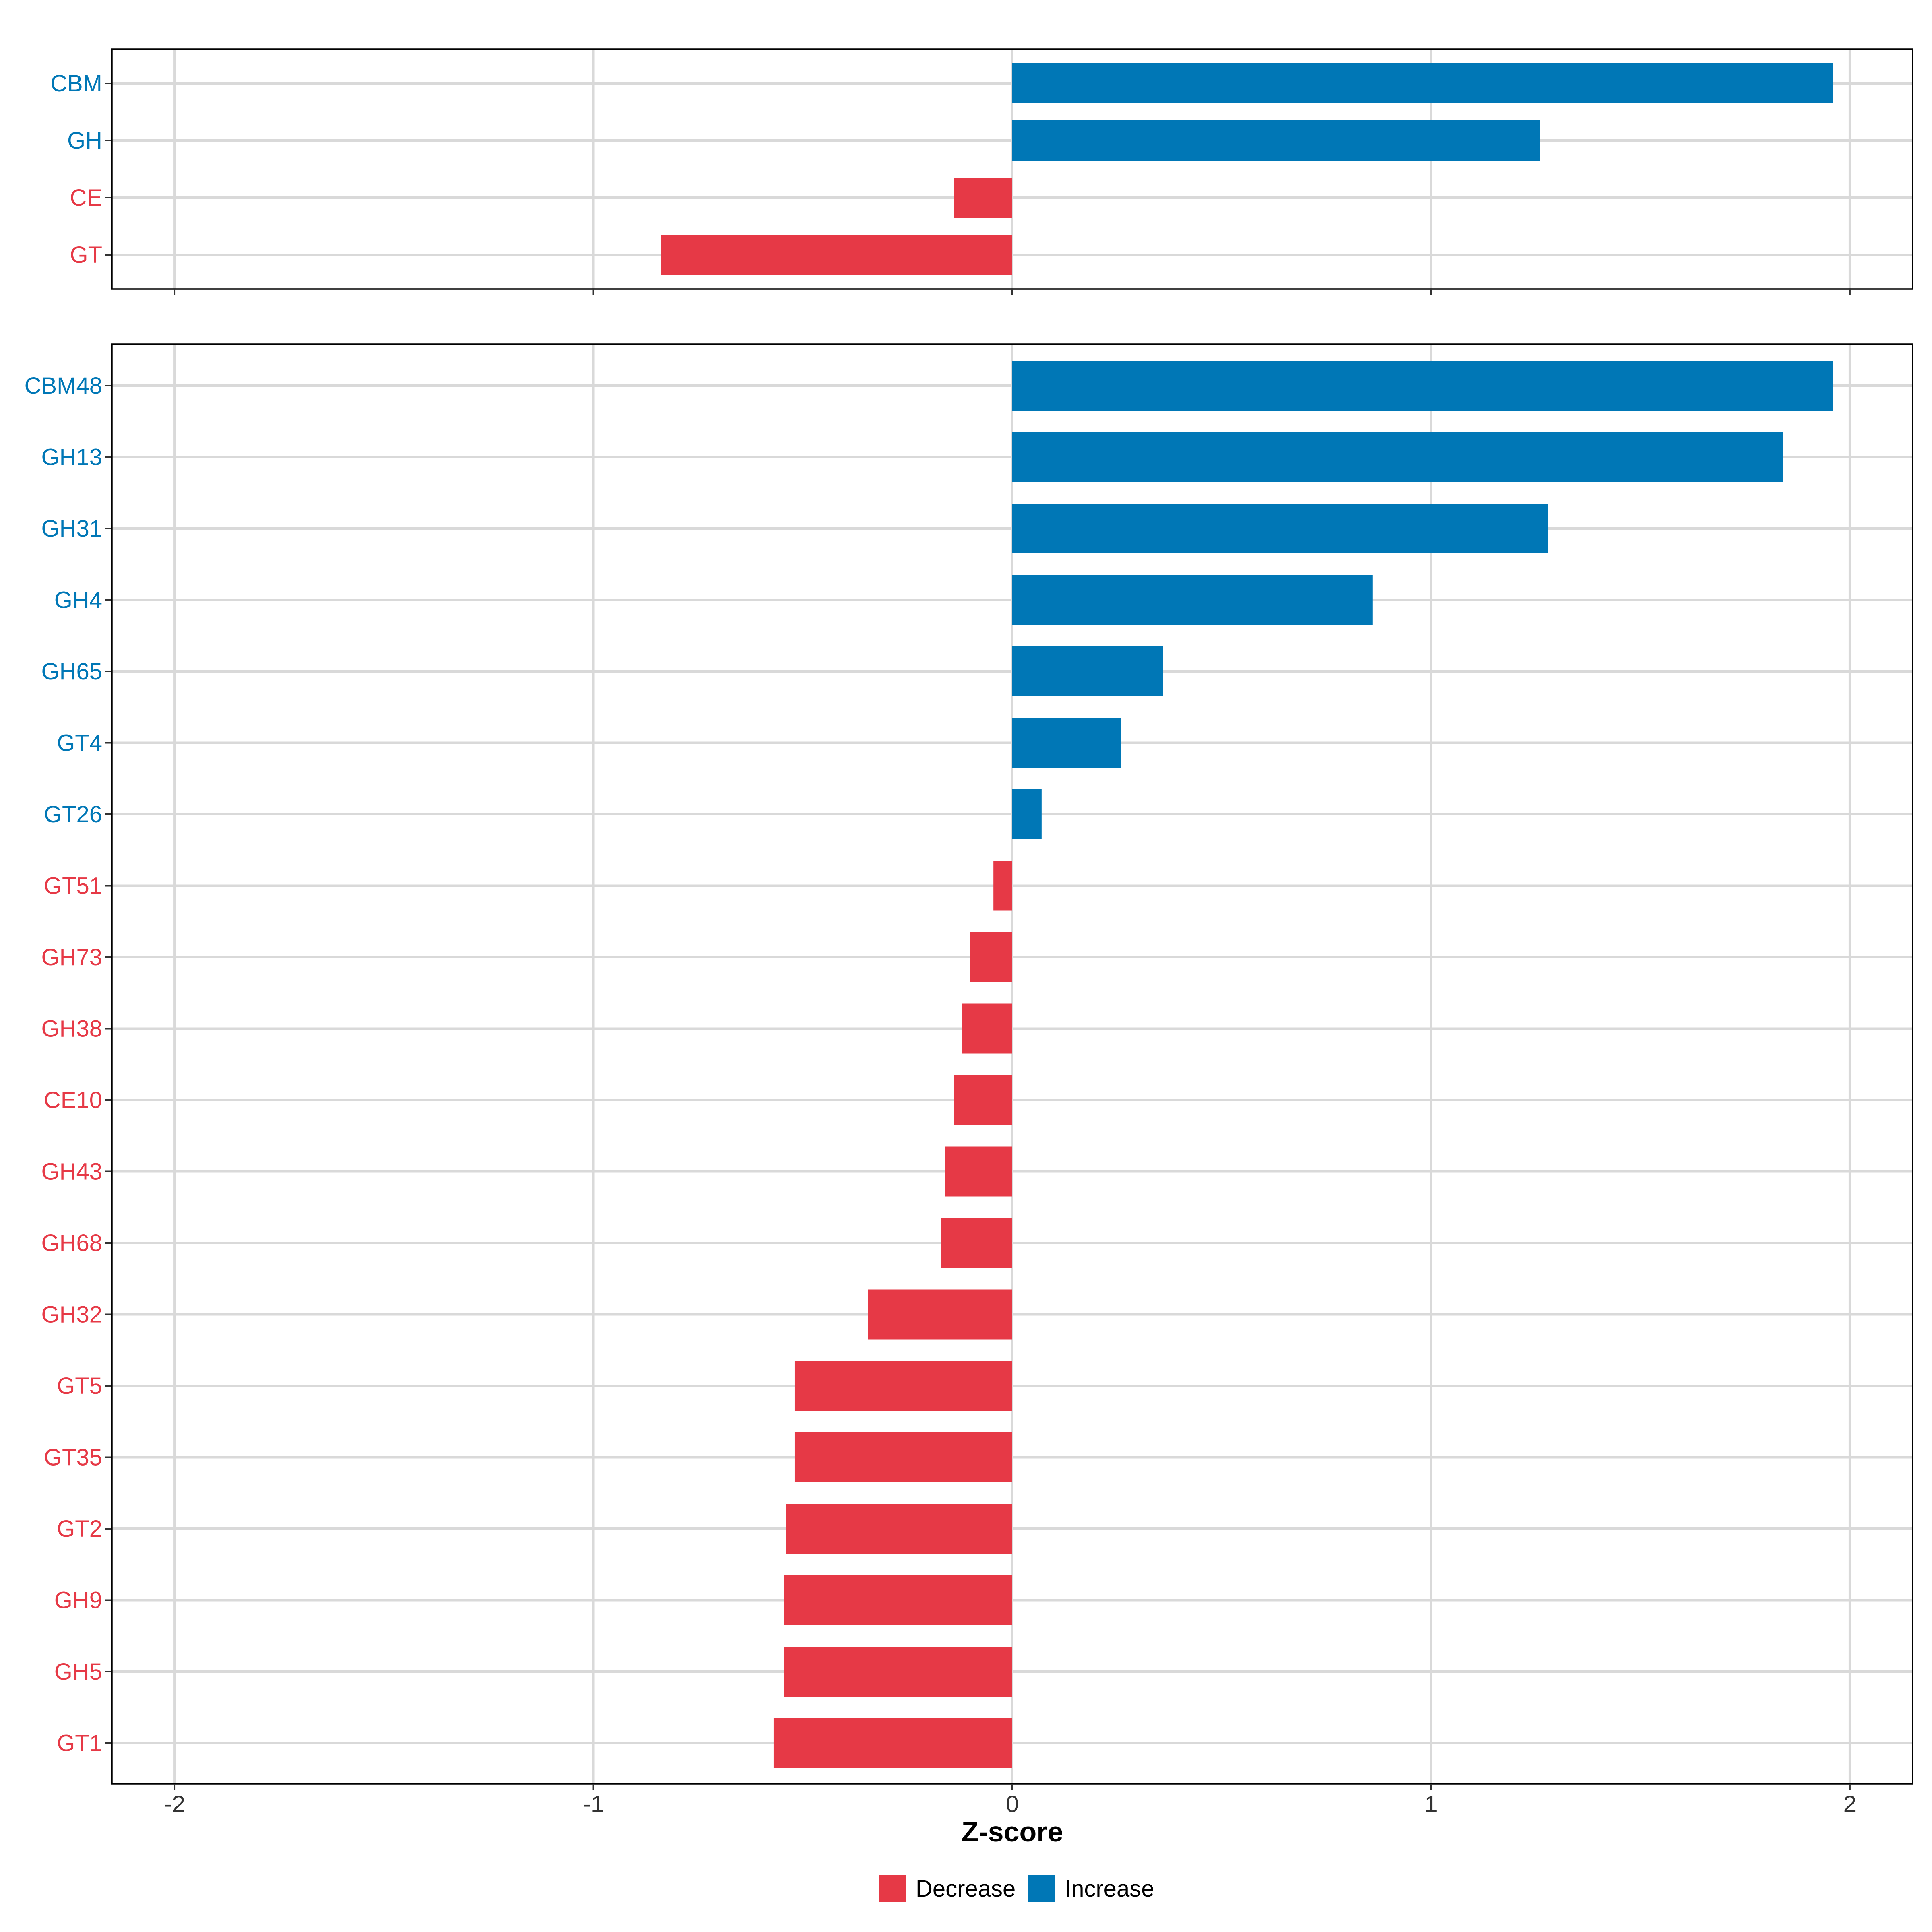 The image size is (1932, 1932). I want to click on y-label-gt51: GT51, so click(73, 886).